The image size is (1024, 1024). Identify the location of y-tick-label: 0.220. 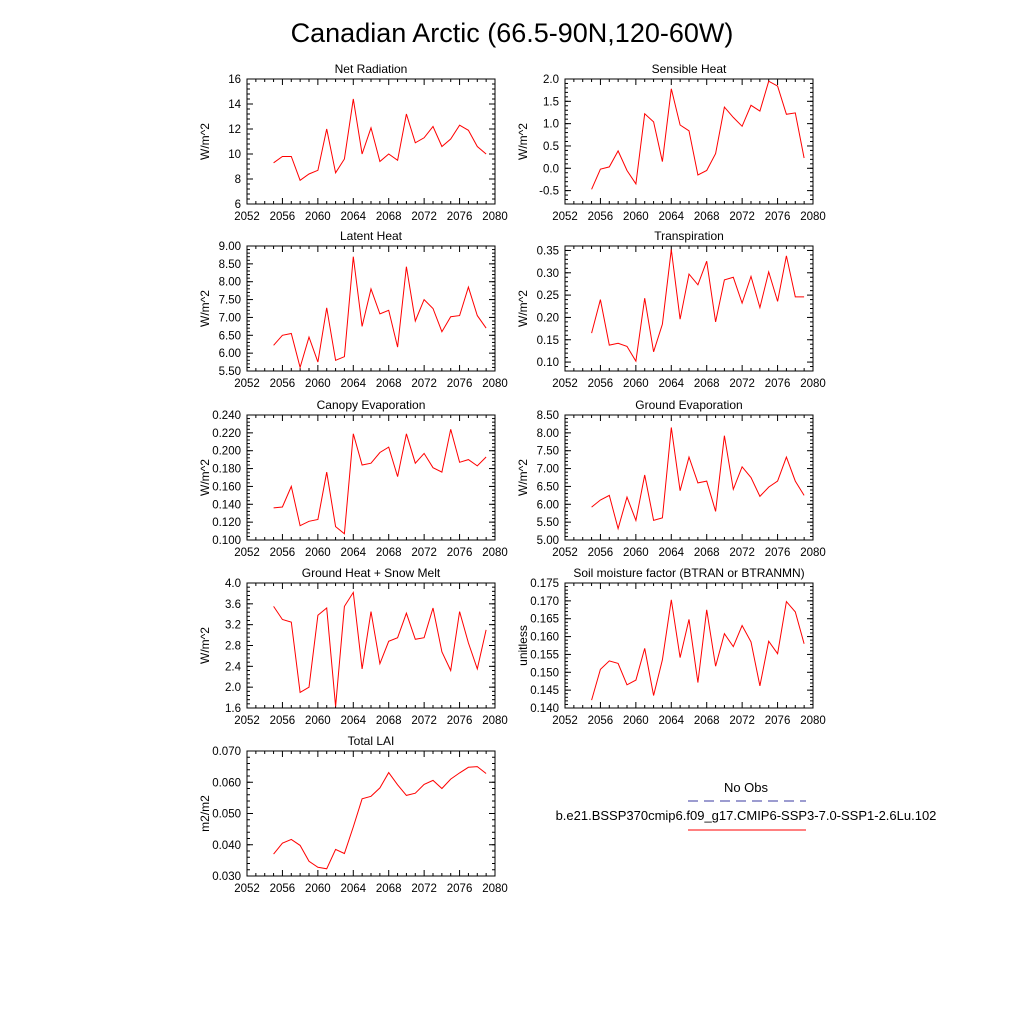
(226, 434).